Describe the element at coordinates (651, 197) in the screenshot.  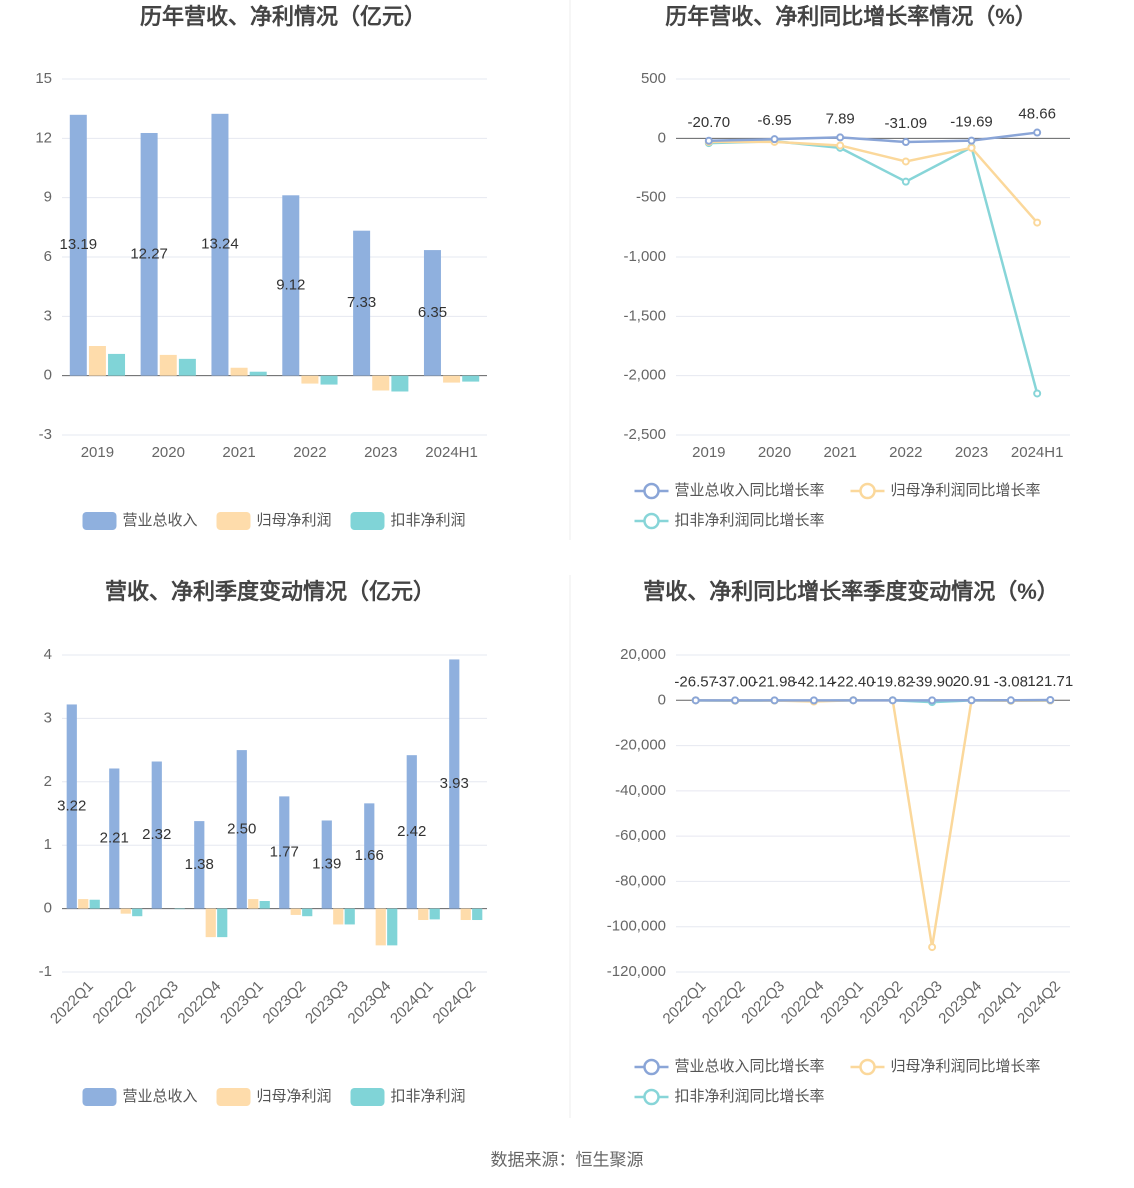
I see `y-tick-label: -500` at that location.